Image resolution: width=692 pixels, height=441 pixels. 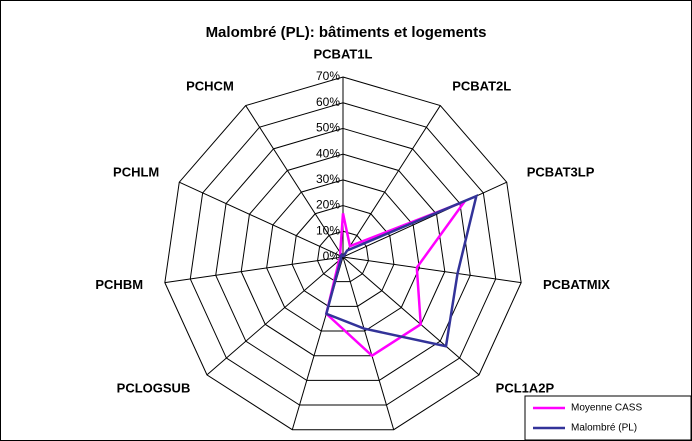 What do you see at coordinates (346, 32) in the screenshot?
I see `chart-title: Malombré (PL): bâtiments et logements` at bounding box center [346, 32].